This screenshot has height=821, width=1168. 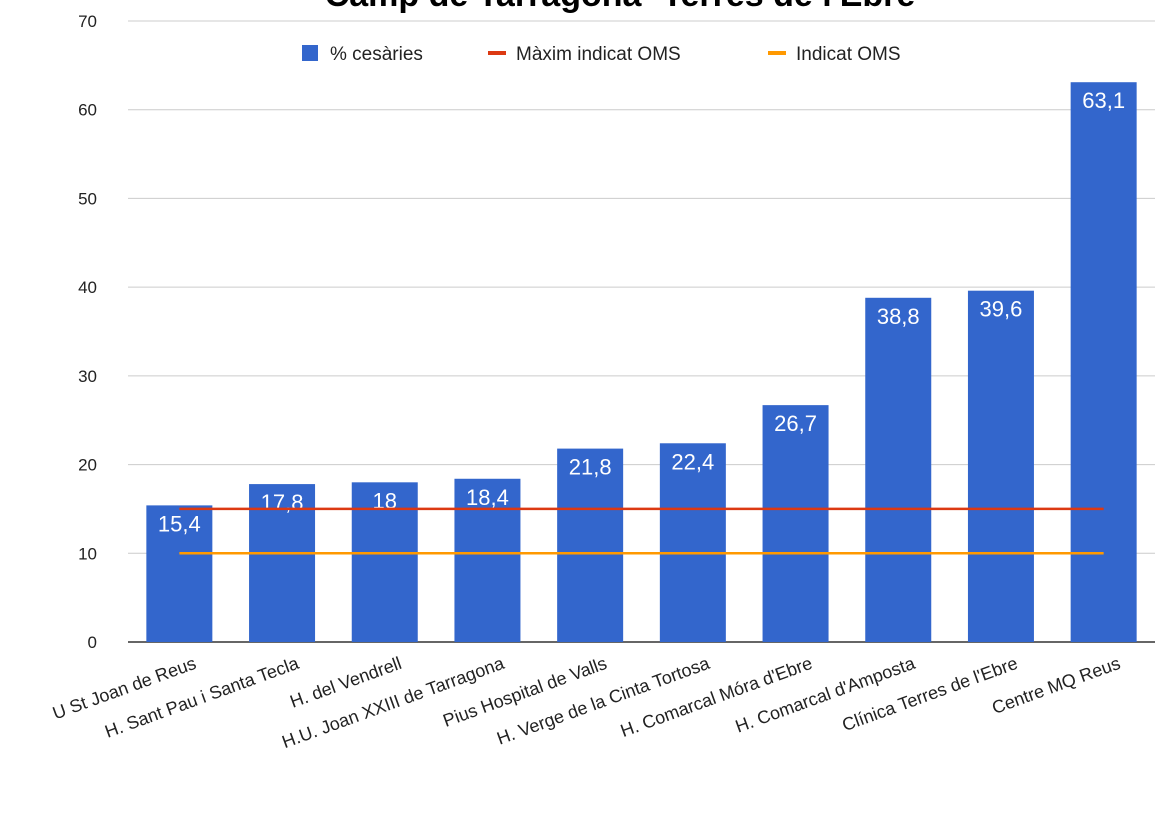 I want to click on data-label: 22,4, so click(x=692, y=461).